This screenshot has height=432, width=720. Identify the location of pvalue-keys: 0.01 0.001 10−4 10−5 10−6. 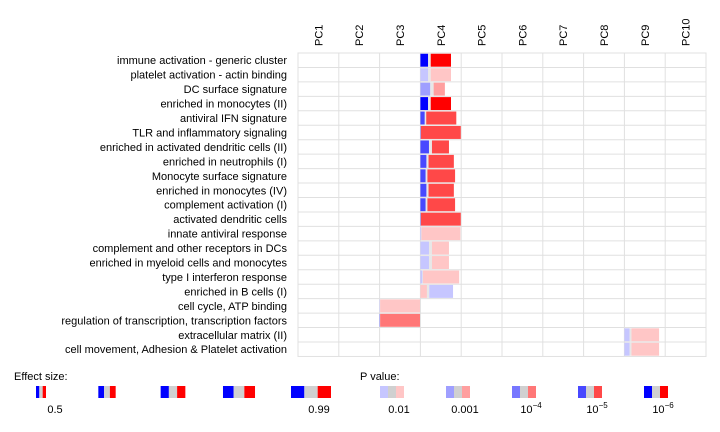
(527, 401).